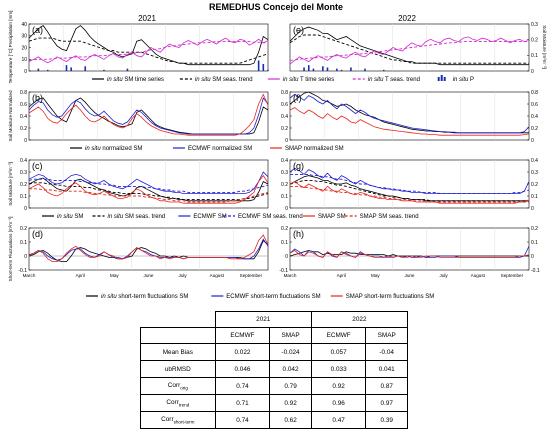 The width and height of the screenshot is (550, 429). What do you see at coordinates (147, 18) in the screenshot?
I see `year-label-2021: 2021` at bounding box center [147, 18].